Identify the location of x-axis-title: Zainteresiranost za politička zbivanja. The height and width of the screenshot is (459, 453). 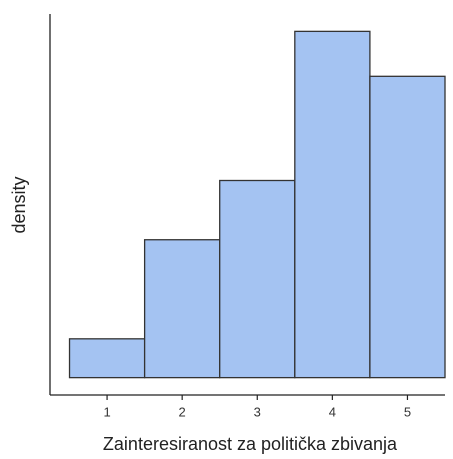
(250, 444).